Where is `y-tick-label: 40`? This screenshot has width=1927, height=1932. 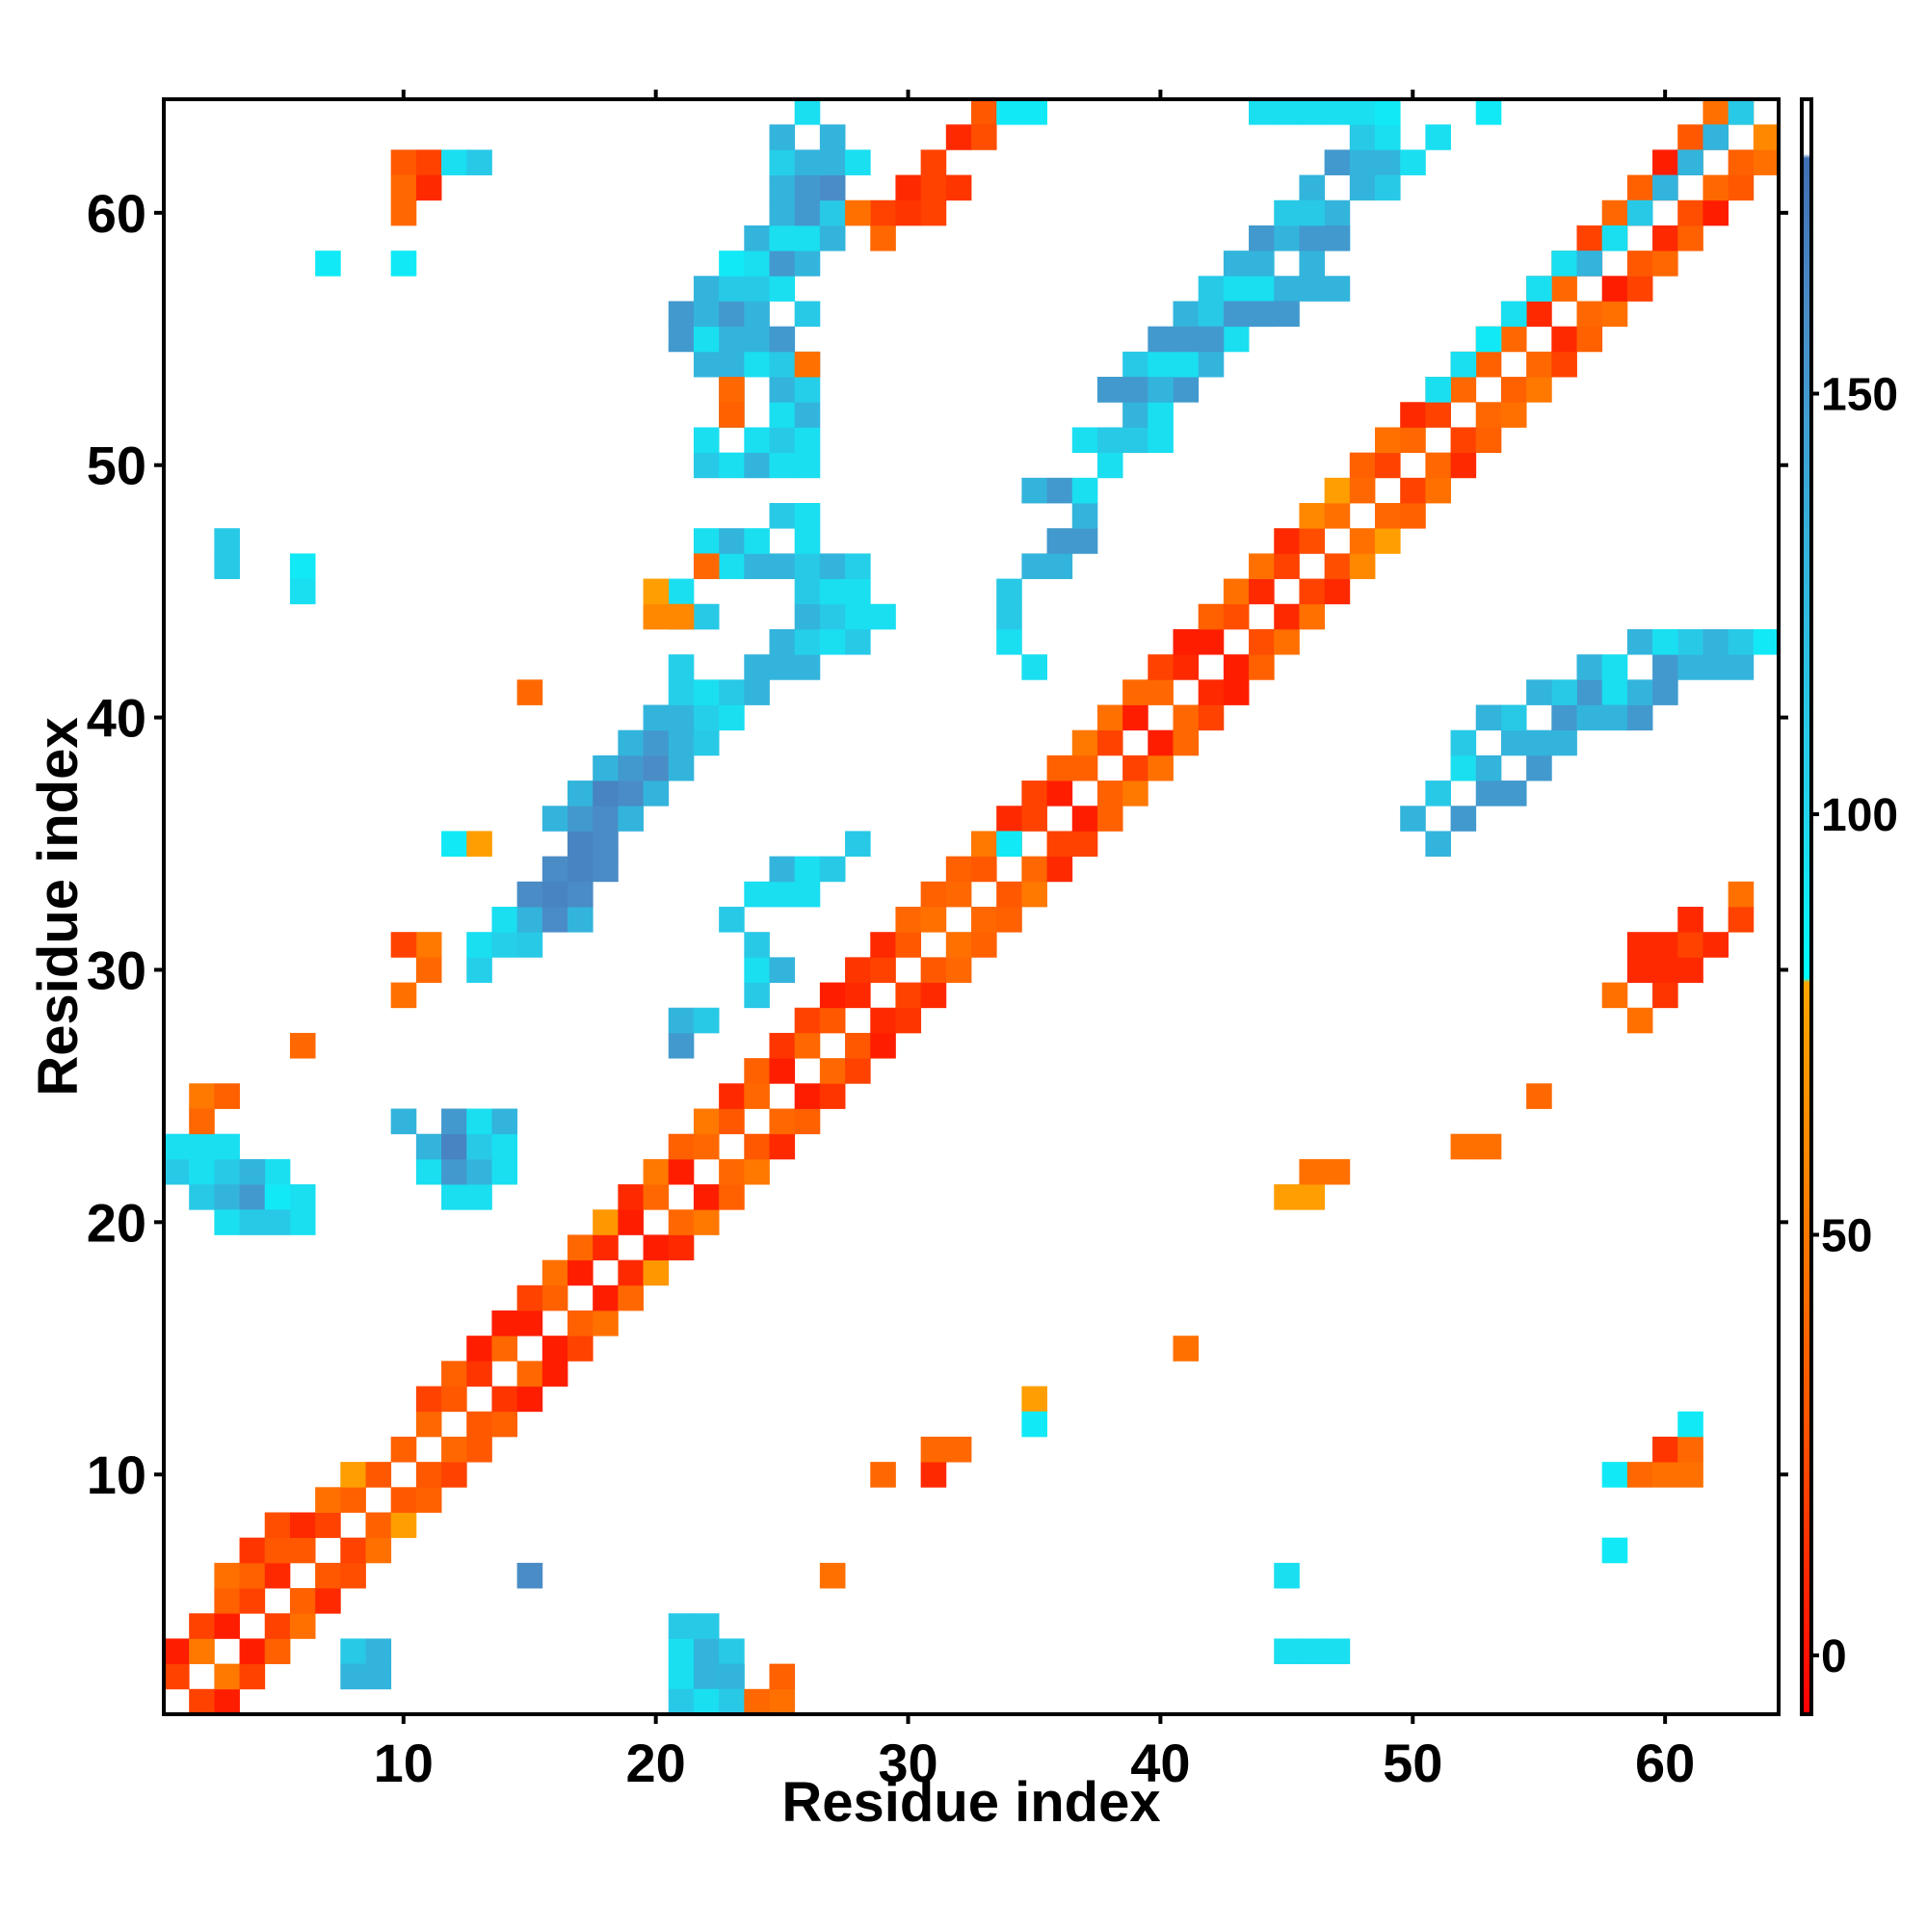 y-tick-label: 40 is located at coordinates (117, 718).